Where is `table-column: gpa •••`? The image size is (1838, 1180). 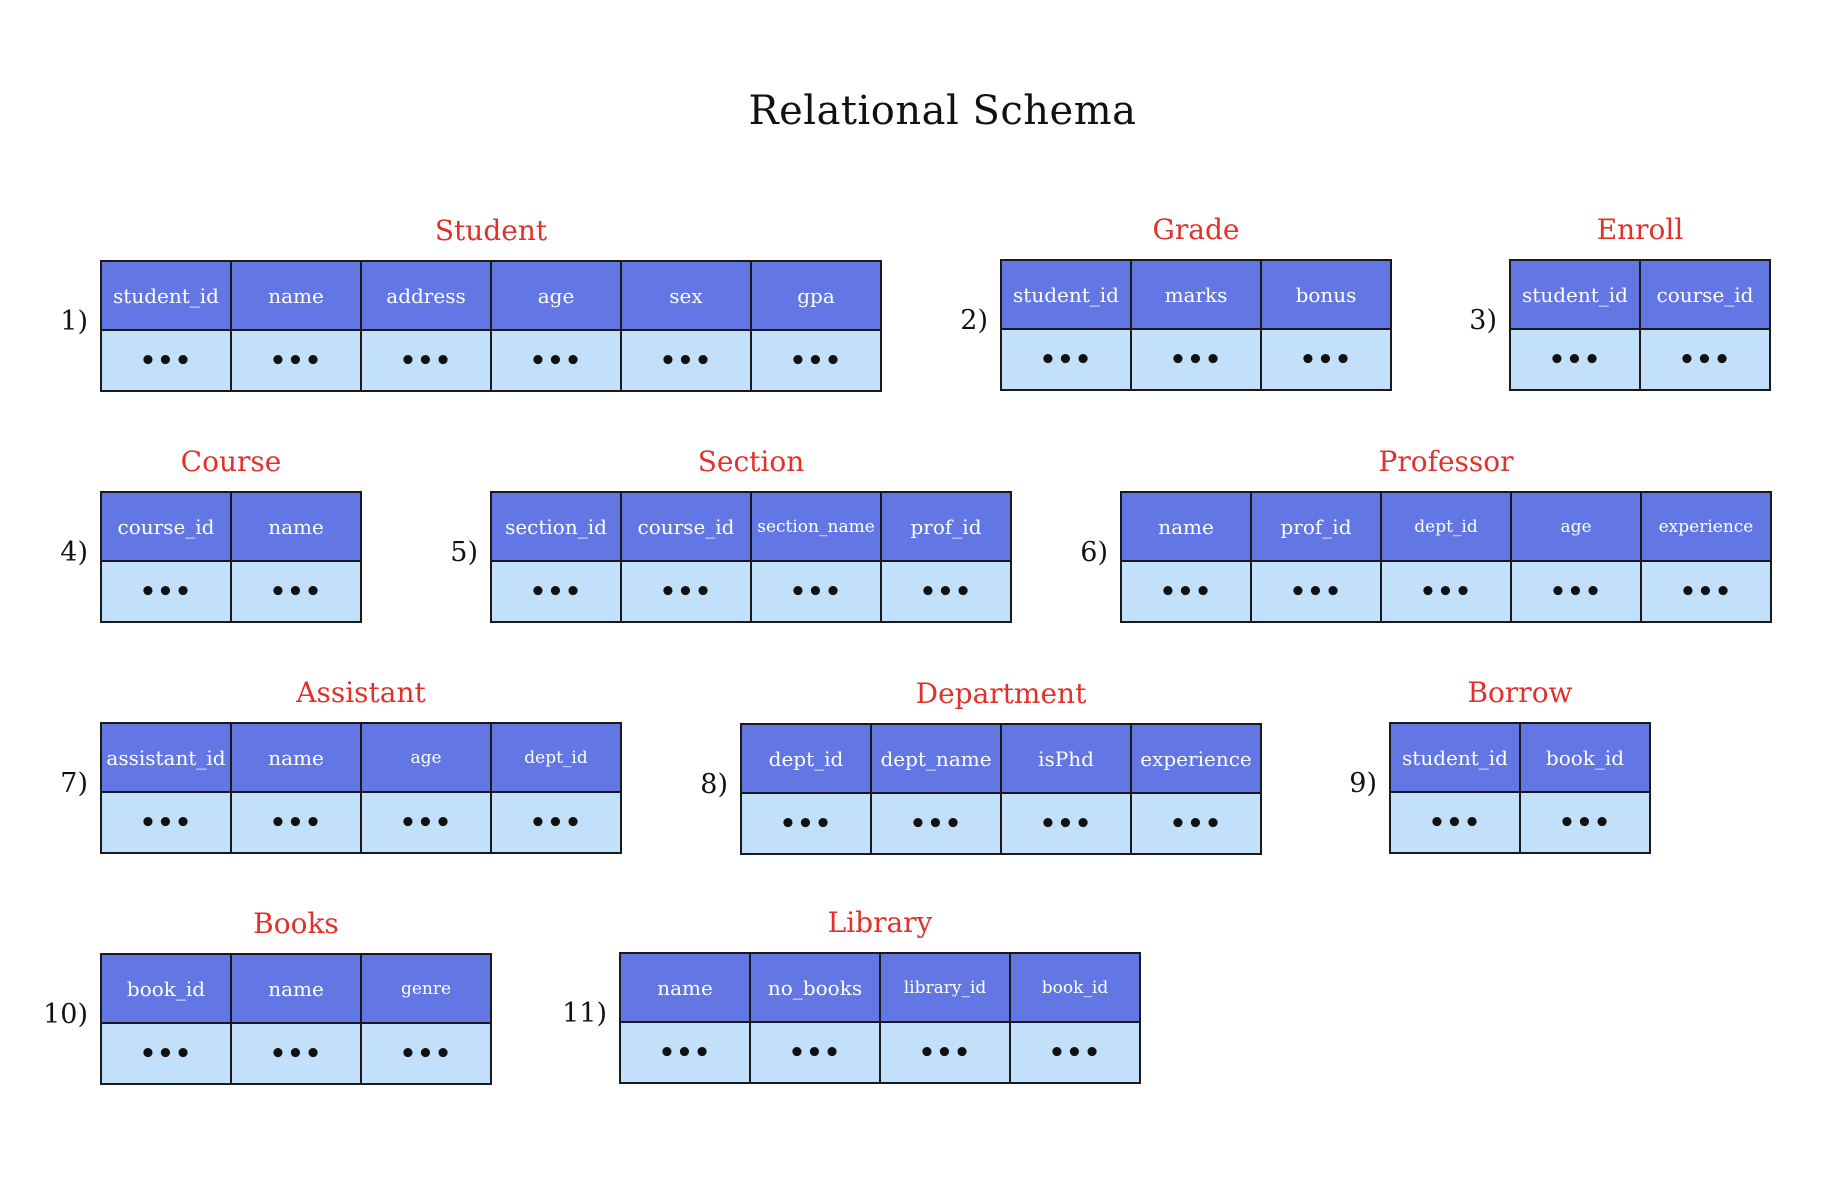
table-column: gpa ••• is located at coordinates (817, 326).